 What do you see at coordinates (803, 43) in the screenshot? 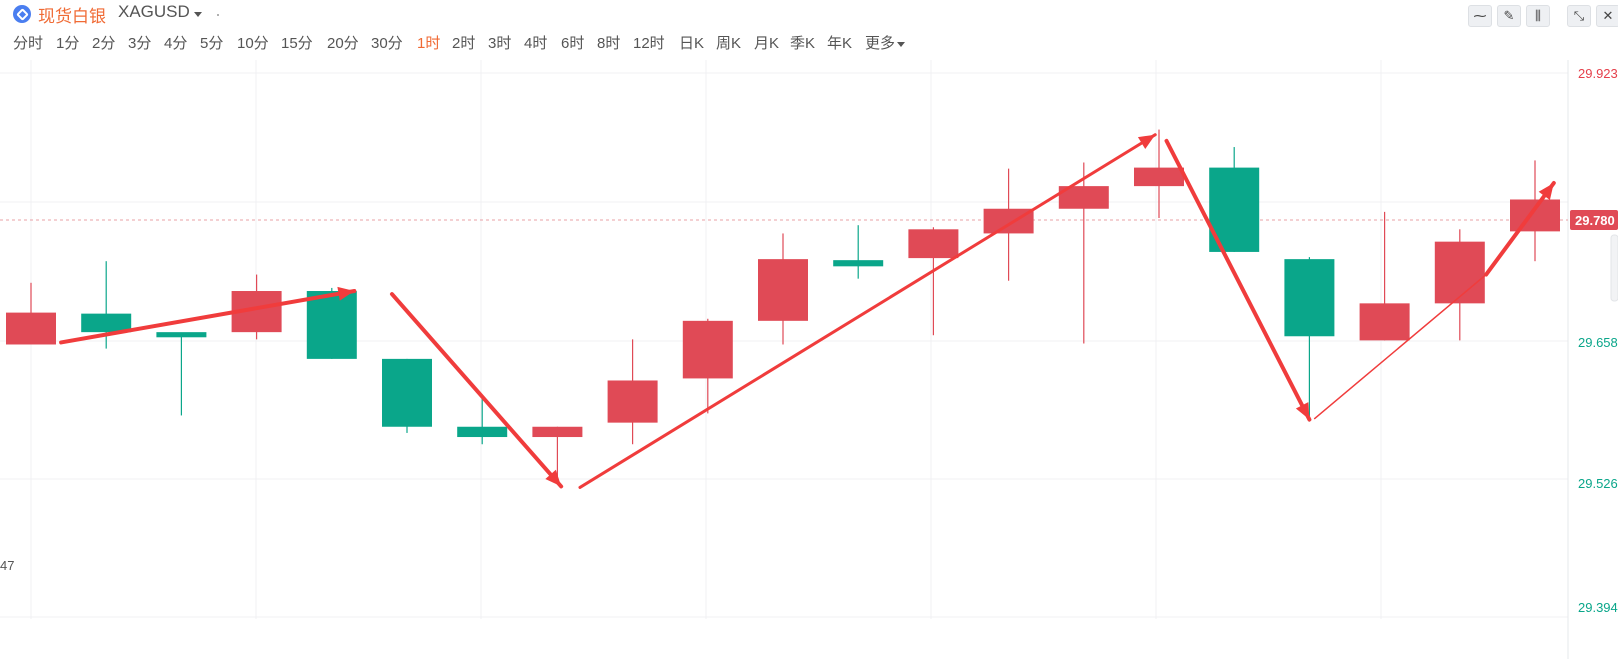
I see `period-tab: 季K` at bounding box center [803, 43].